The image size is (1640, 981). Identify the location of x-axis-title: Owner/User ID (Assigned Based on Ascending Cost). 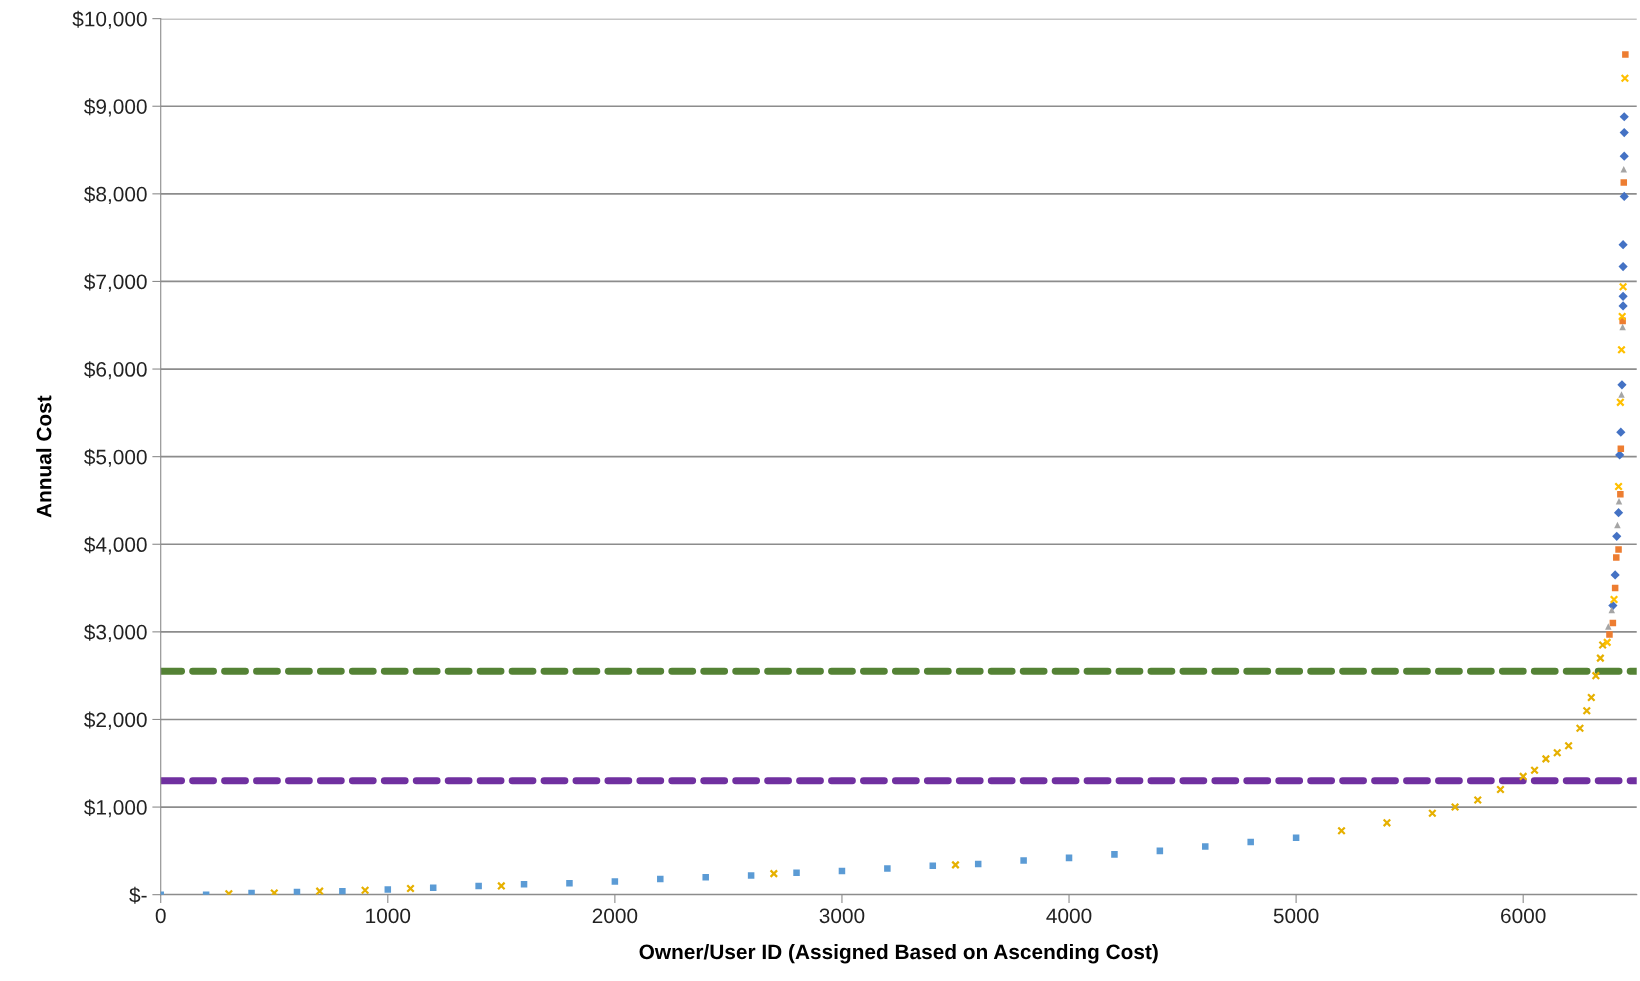
(898, 953).